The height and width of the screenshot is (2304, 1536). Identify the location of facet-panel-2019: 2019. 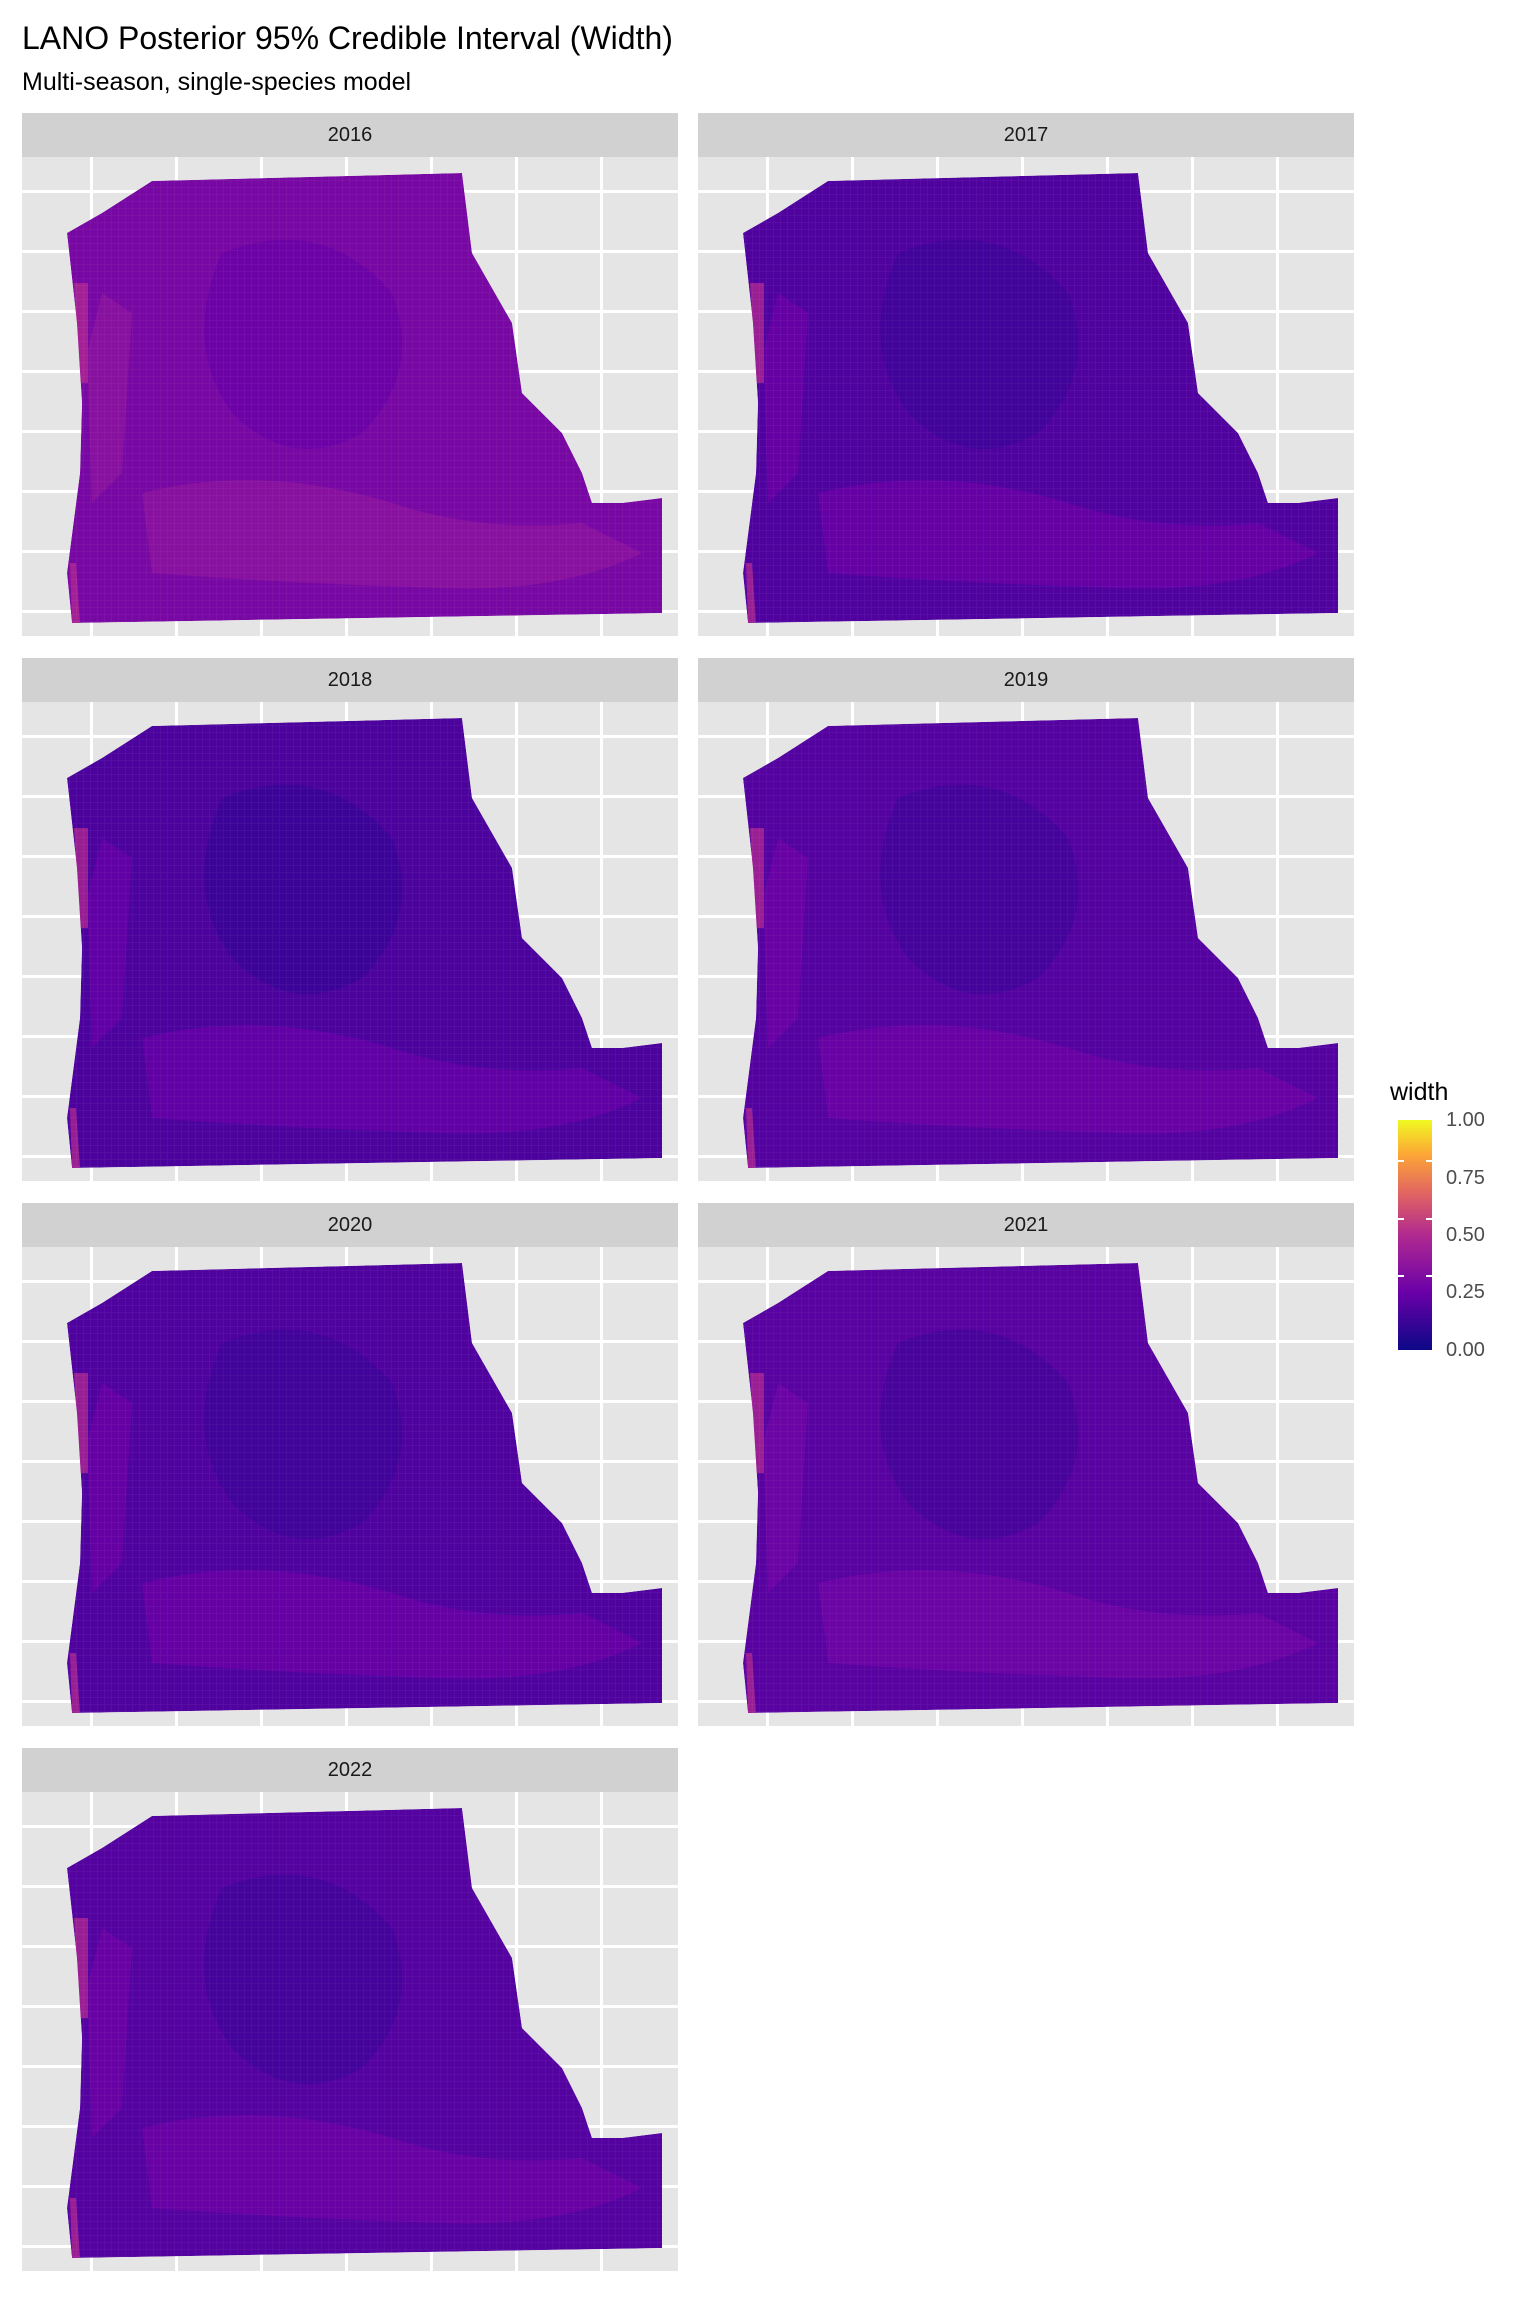
(1026, 919).